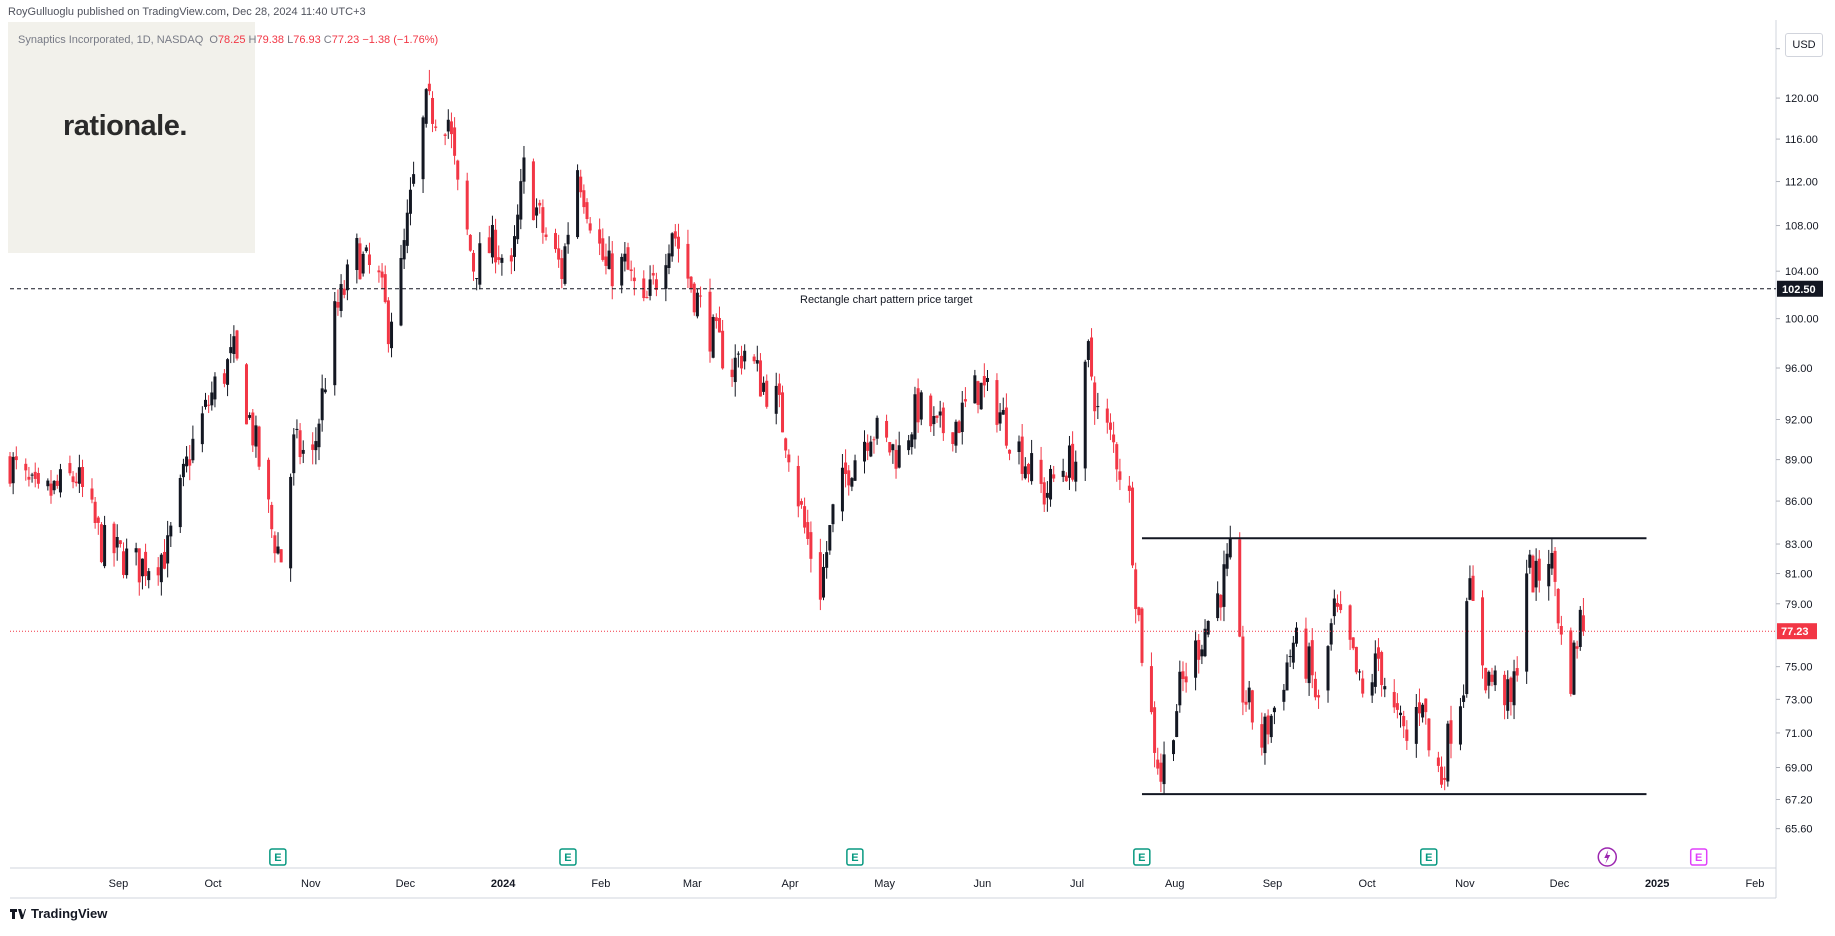 The width and height of the screenshot is (1835, 936). Describe the element at coordinates (1799, 502) in the screenshot. I see `y-tick-label: 86.00` at that location.